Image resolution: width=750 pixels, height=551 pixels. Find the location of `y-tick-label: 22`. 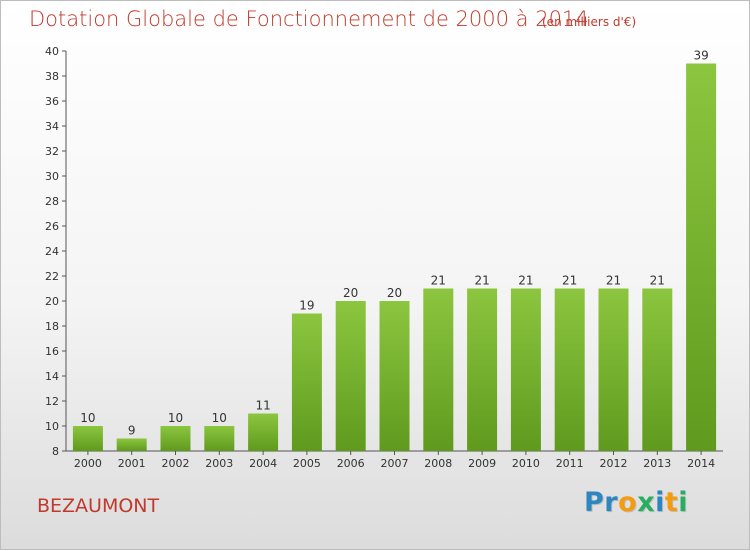

y-tick-label: 22 is located at coordinates (52, 276).